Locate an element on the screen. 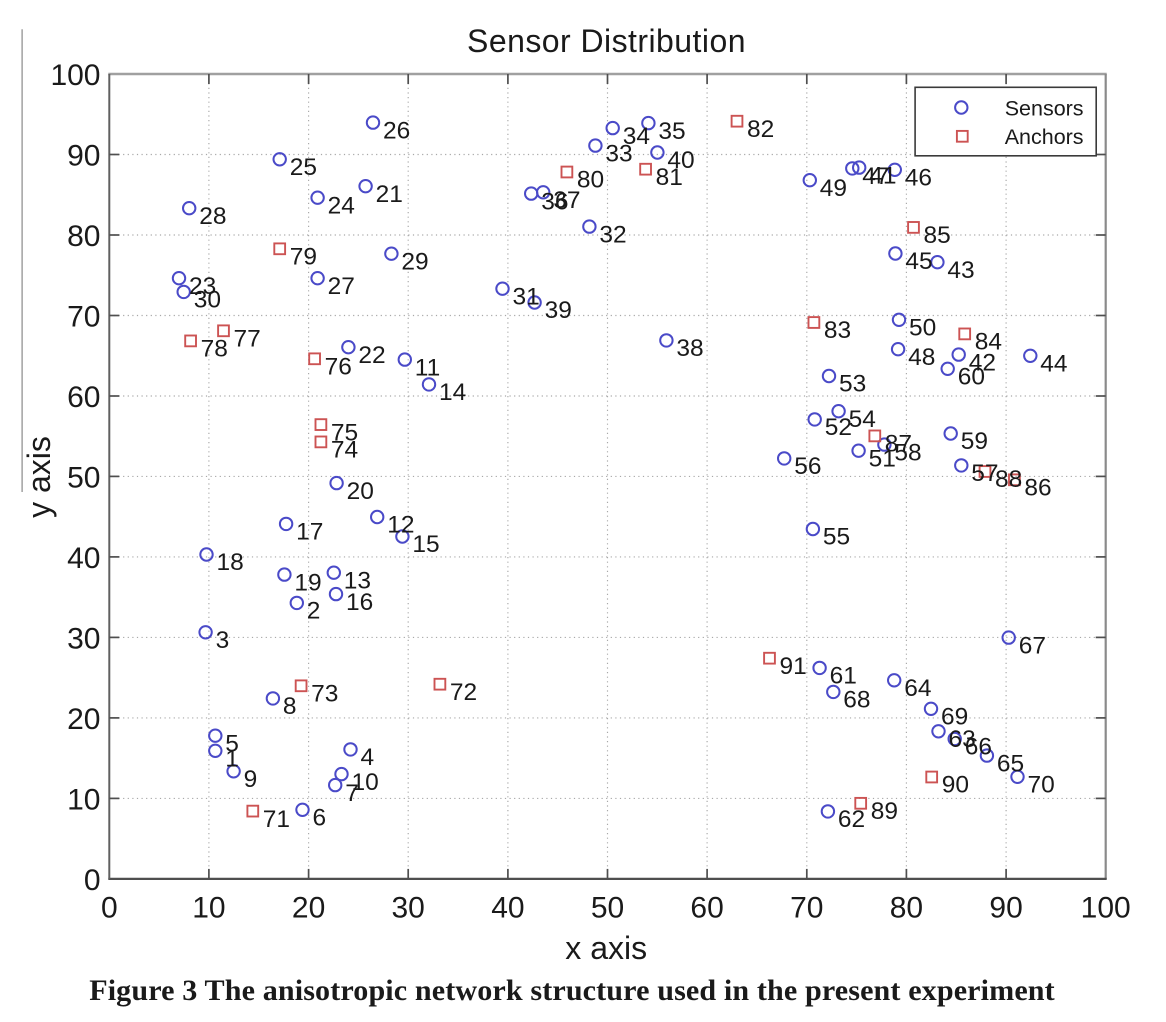 This screenshot has height=1022, width=1166. svg-text: 17 is located at coordinates (309, 532).